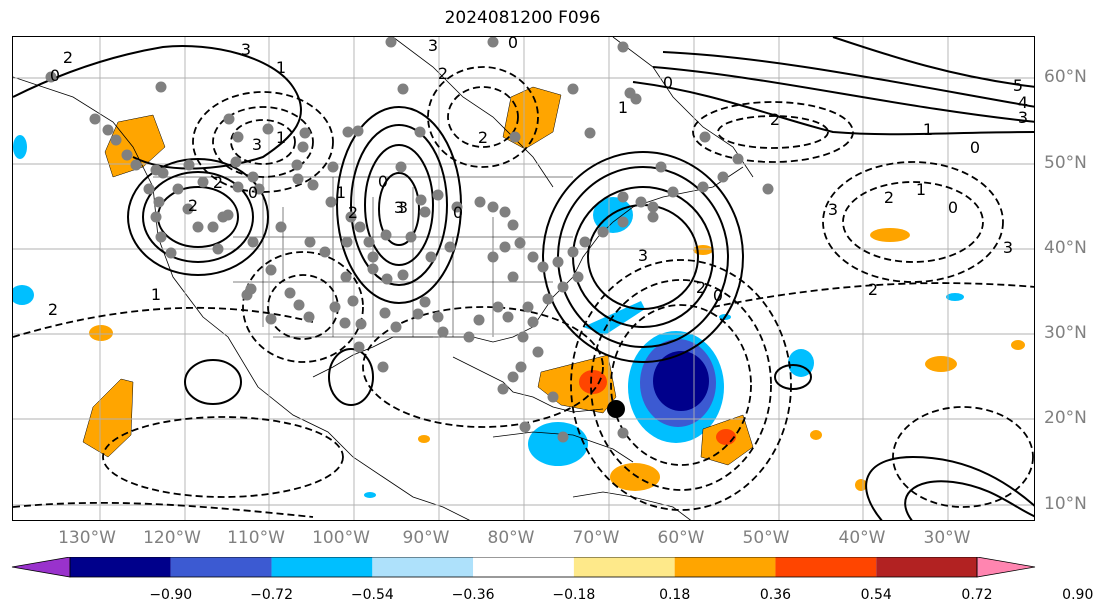 The width and height of the screenshot is (1105, 615). Describe the element at coordinates (775, 595) in the screenshot. I see `colorbar-tick-label: 0.36` at that location.